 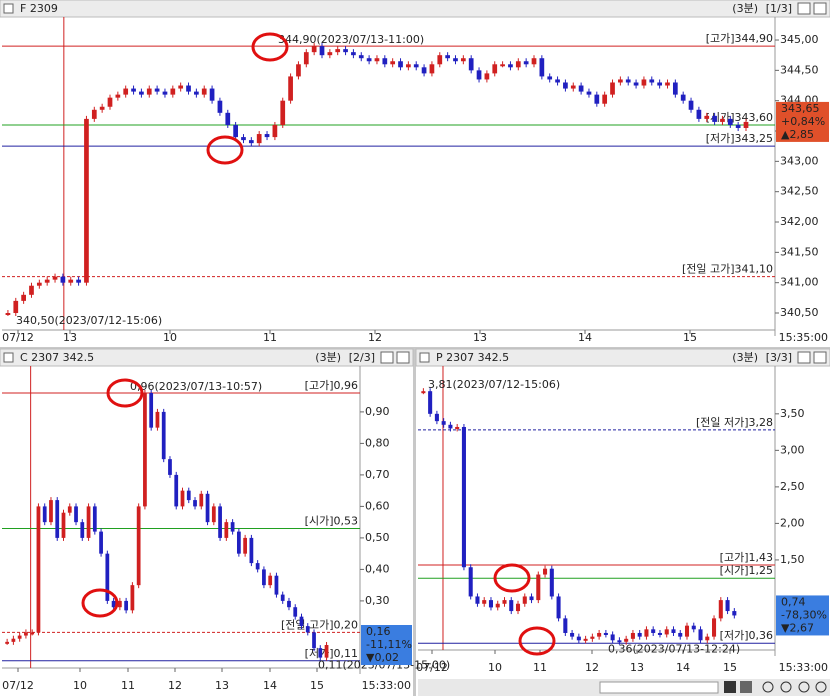 I want to click on extreme-annotation: 344,90(2023/07/13-11:00), so click(x=351, y=39).